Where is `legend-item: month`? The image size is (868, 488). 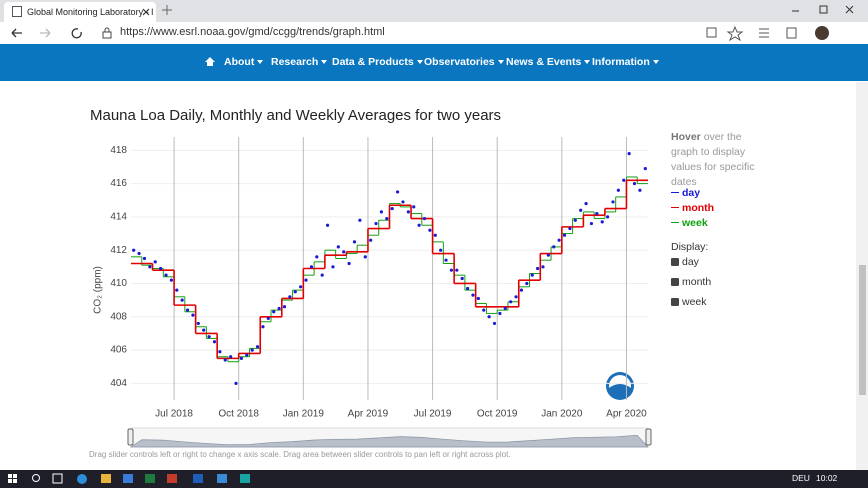
legend-item: month is located at coordinates (692, 208).